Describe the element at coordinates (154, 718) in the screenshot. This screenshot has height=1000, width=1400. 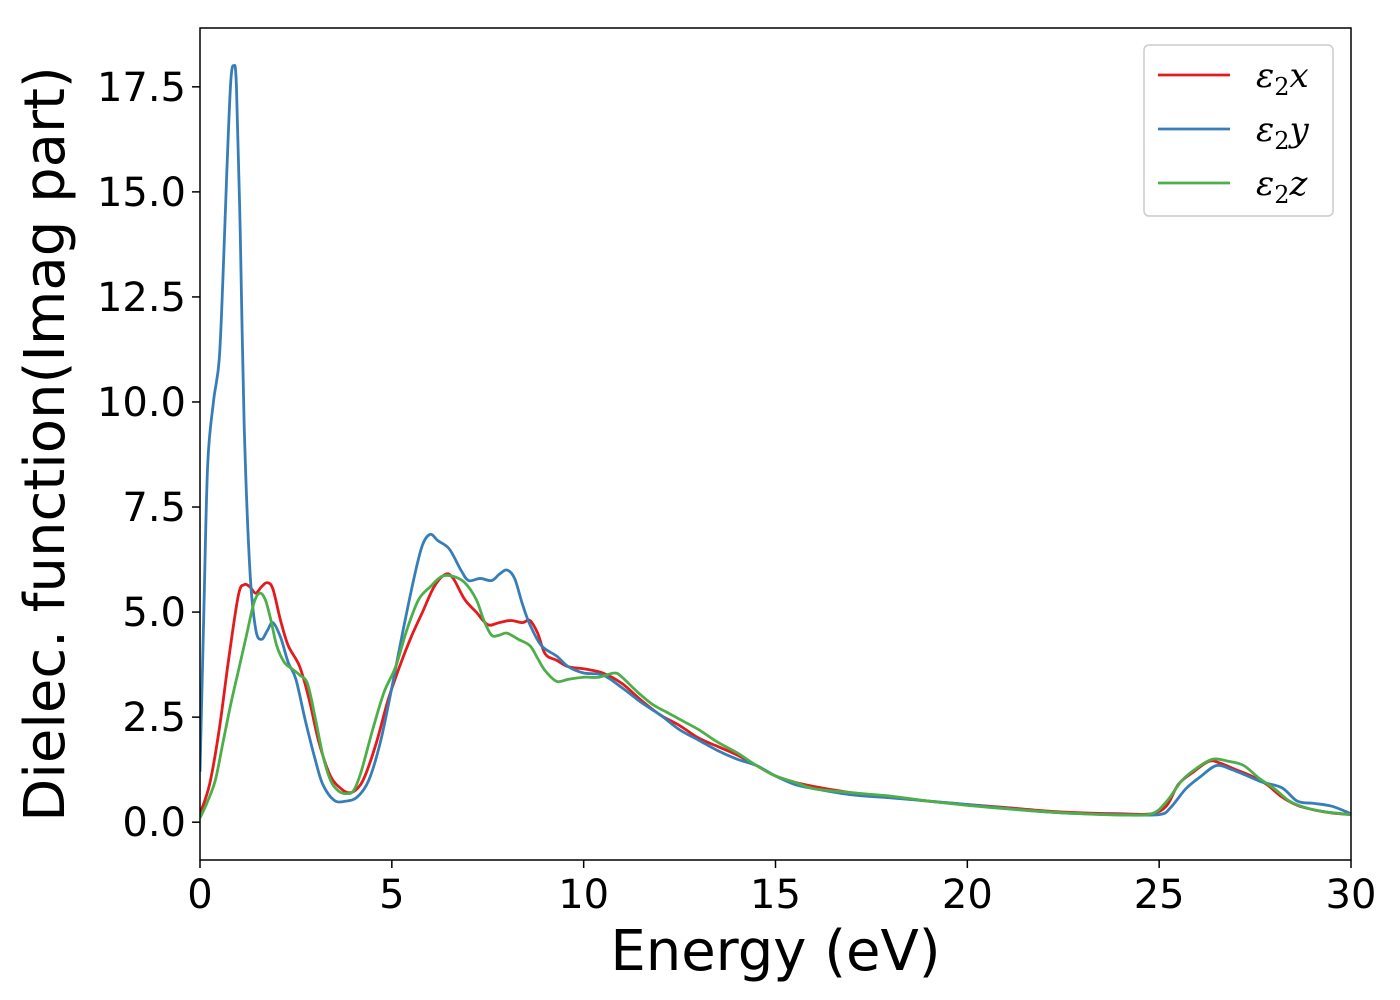
I see `y-tick-label: 2.5` at that location.